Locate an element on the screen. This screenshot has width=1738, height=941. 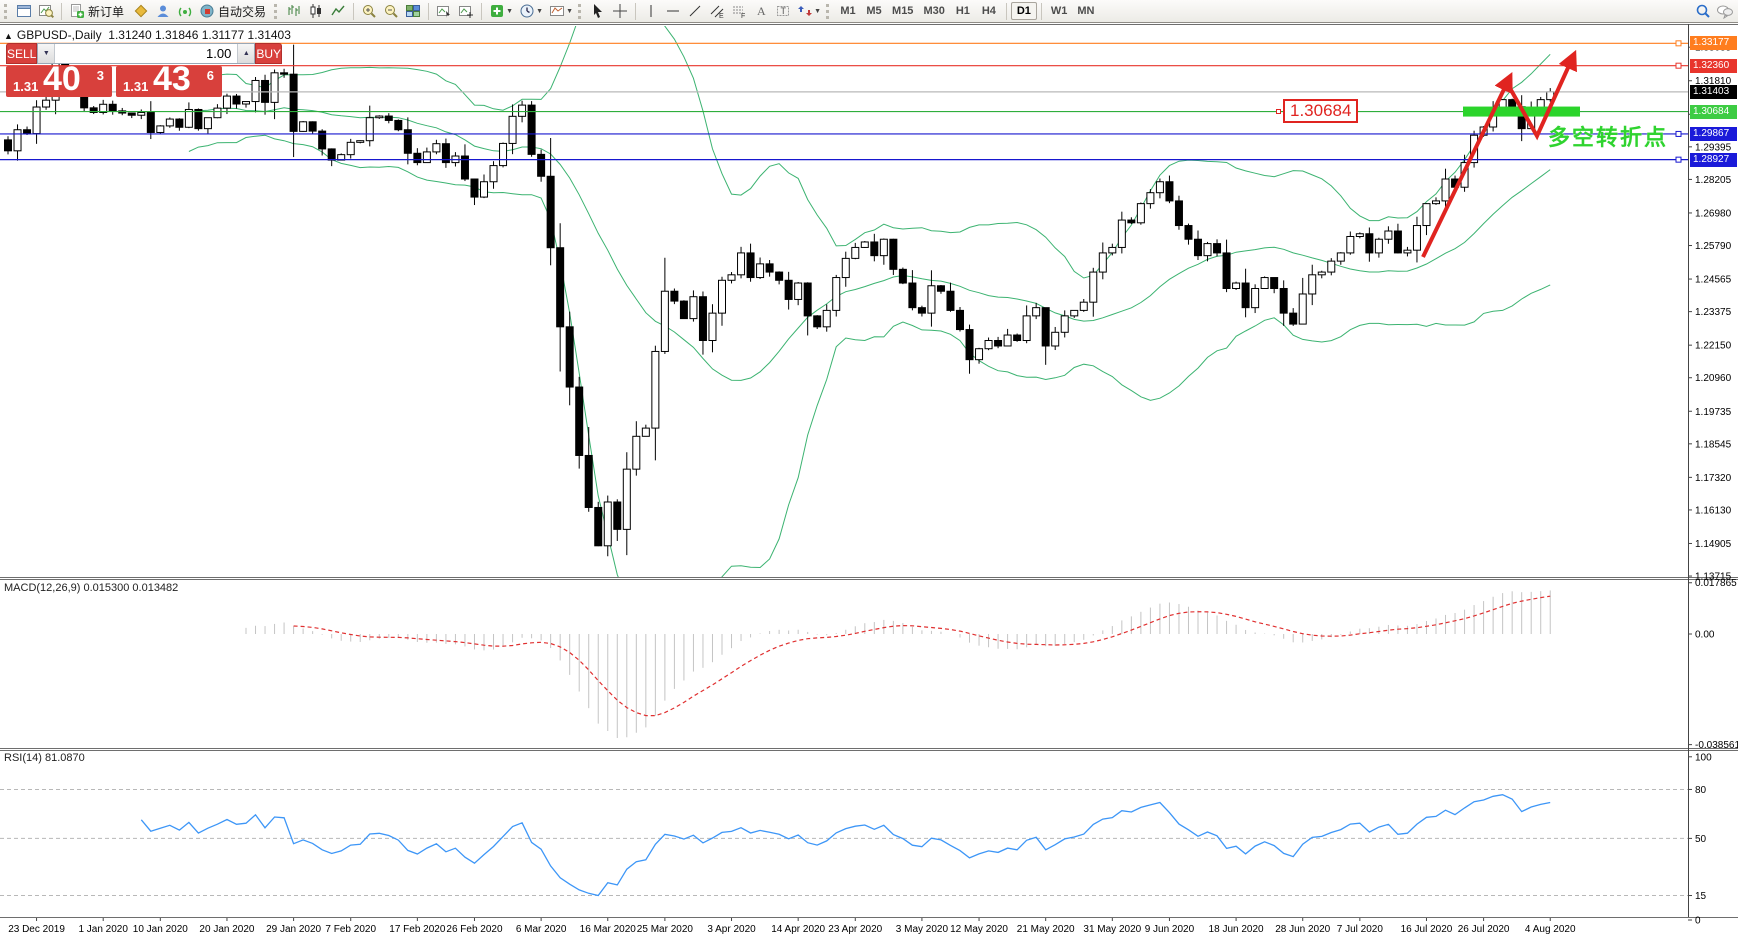
buy-button: BUY is located at coordinates (269, 53).